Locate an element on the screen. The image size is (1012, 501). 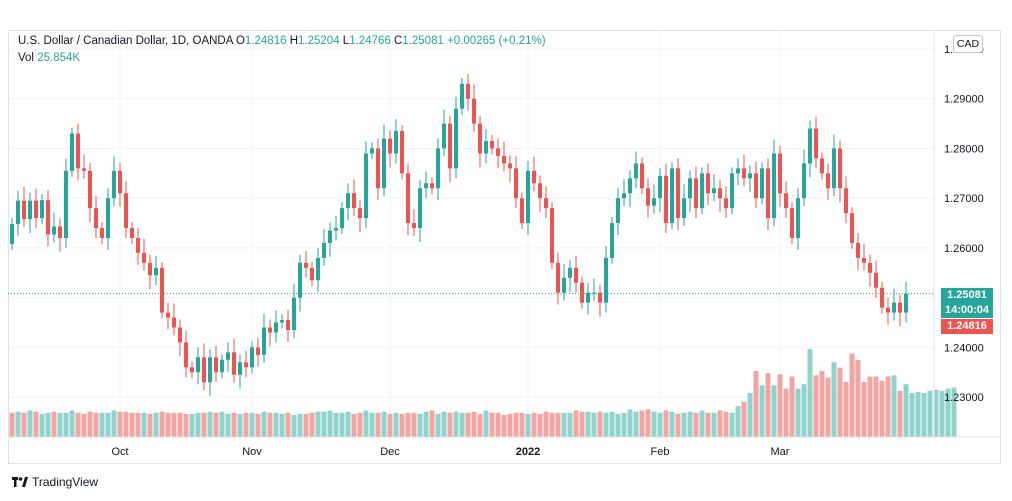
price-tick-label: 1.28000 is located at coordinates (964, 149).